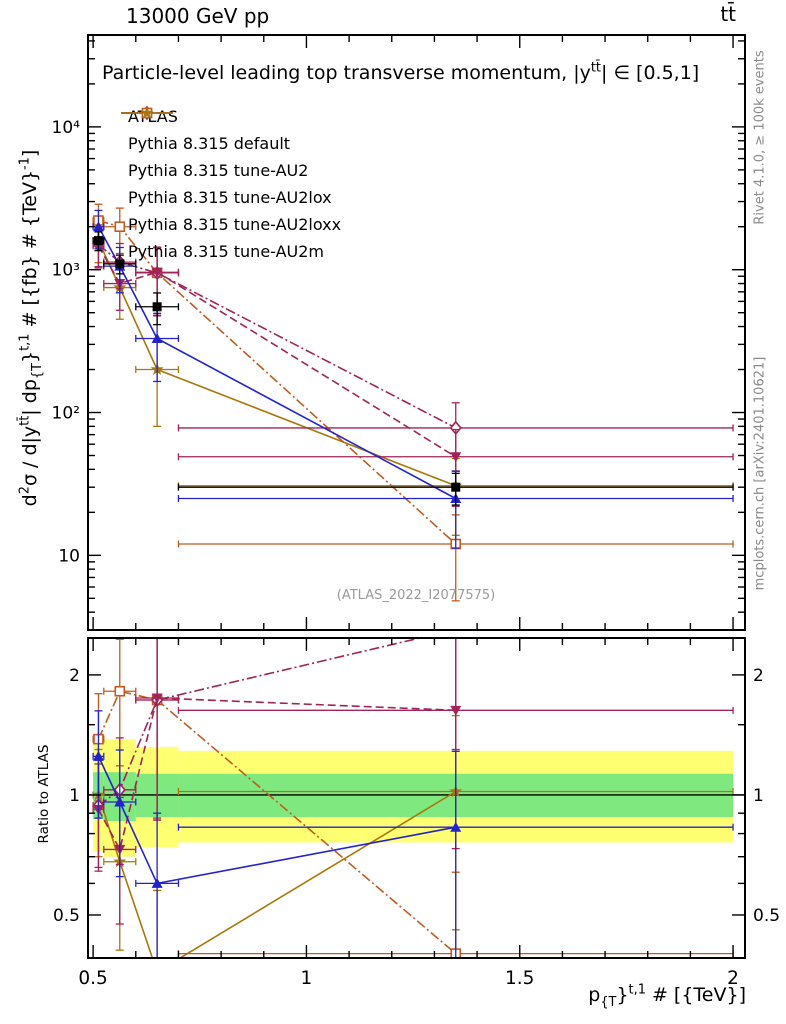 This screenshot has width=786, height=1024. I want to click on analysis-watermark: (ATLAS_2022_I2077575), so click(416, 595).